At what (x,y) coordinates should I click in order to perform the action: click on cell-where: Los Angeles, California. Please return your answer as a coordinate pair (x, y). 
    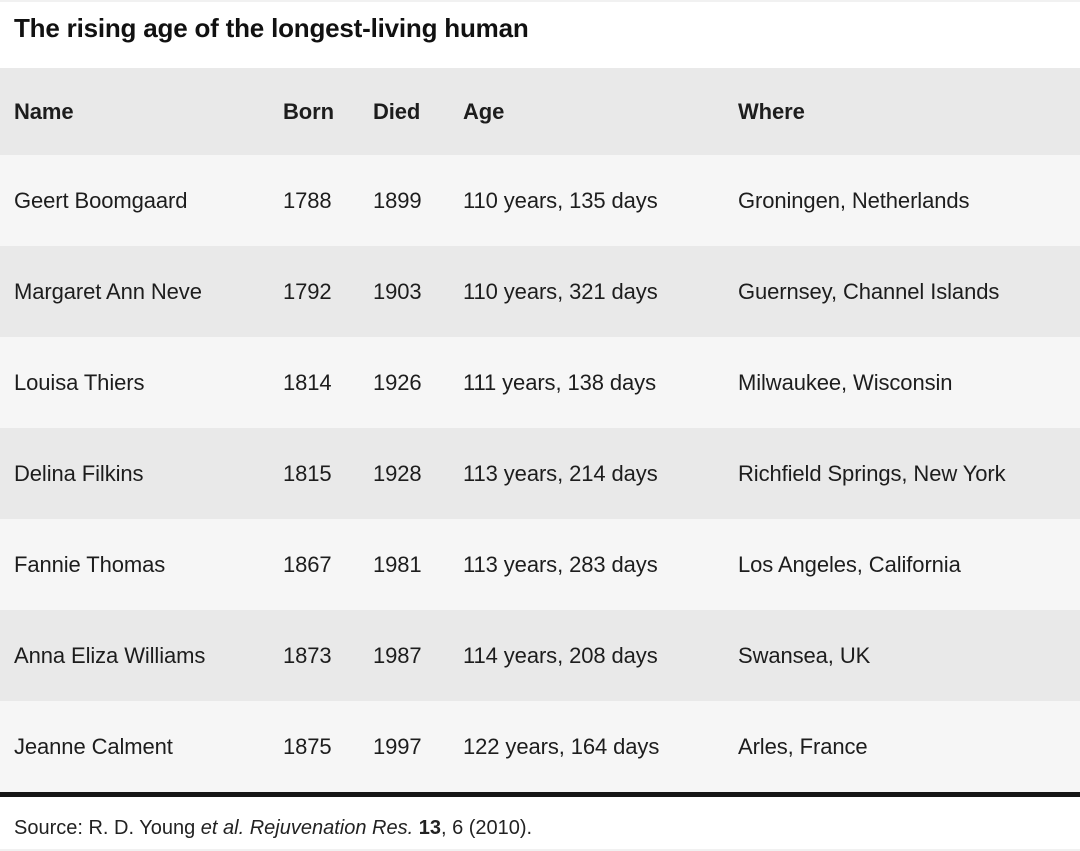
    Looking at the image, I should click on (849, 564).